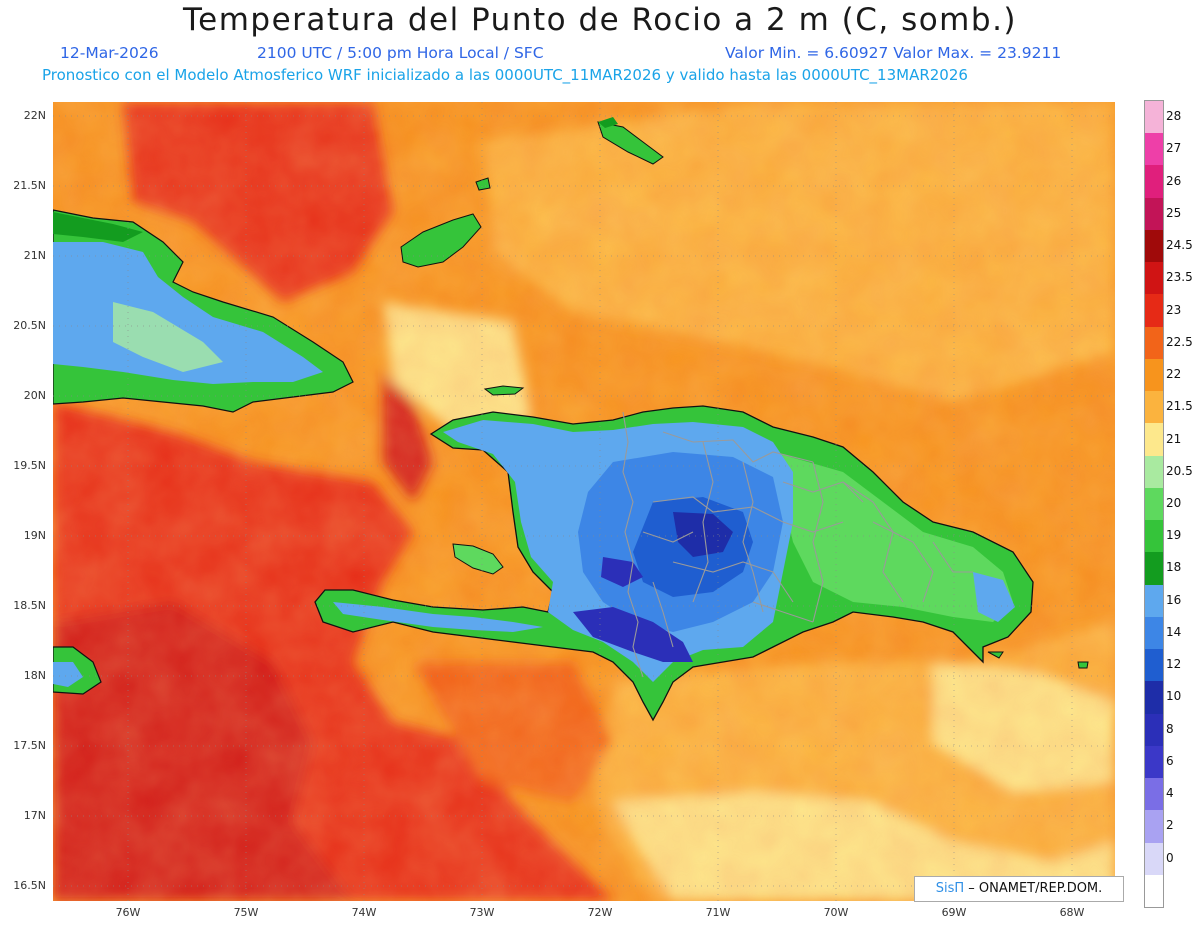 This screenshot has height=927, width=1200. What do you see at coordinates (68, 674) in the screenshot?
I see `jamaica-blue` at bounding box center [68, 674].